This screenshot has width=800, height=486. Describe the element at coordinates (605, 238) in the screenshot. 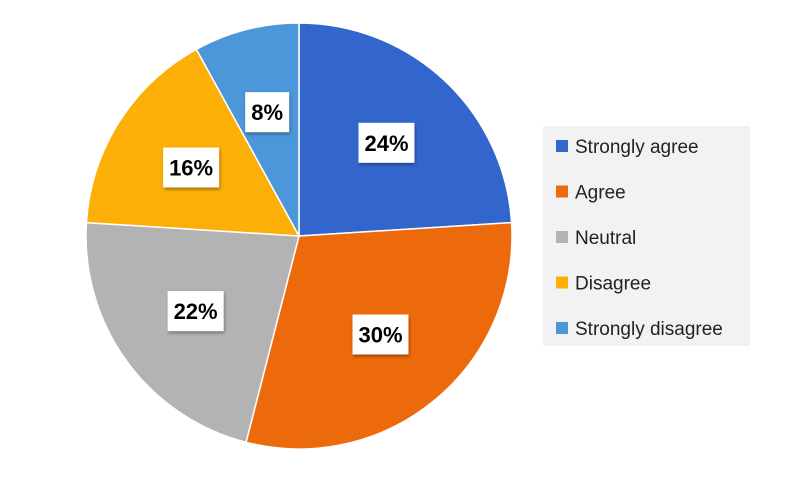

I see `legend-label-neutral: Neutral` at that location.